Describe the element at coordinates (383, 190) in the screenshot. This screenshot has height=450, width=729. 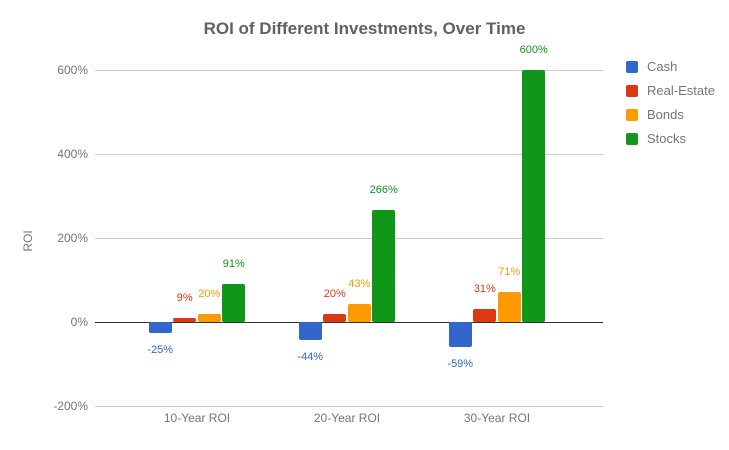
I see `bar-value-label: 266%` at that location.